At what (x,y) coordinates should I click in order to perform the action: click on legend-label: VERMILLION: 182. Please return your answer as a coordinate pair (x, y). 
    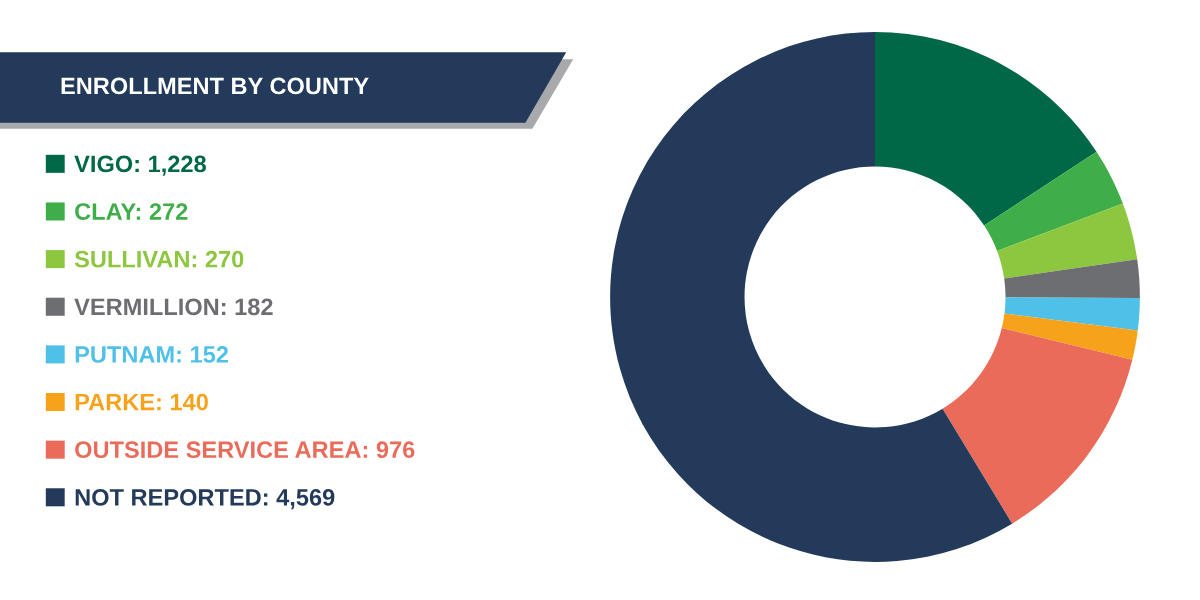
    Looking at the image, I should click on (173, 307).